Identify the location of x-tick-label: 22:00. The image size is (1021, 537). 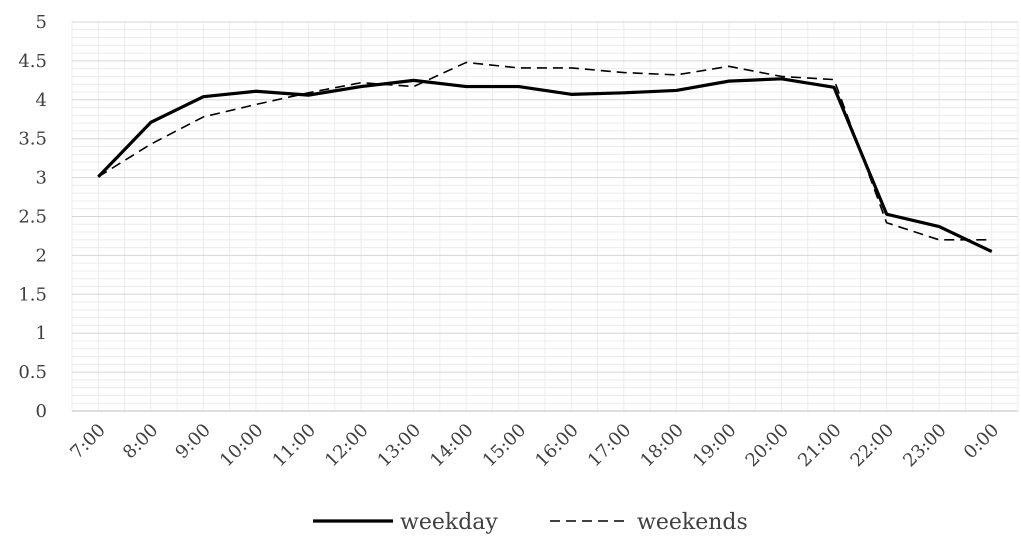
(873, 446).